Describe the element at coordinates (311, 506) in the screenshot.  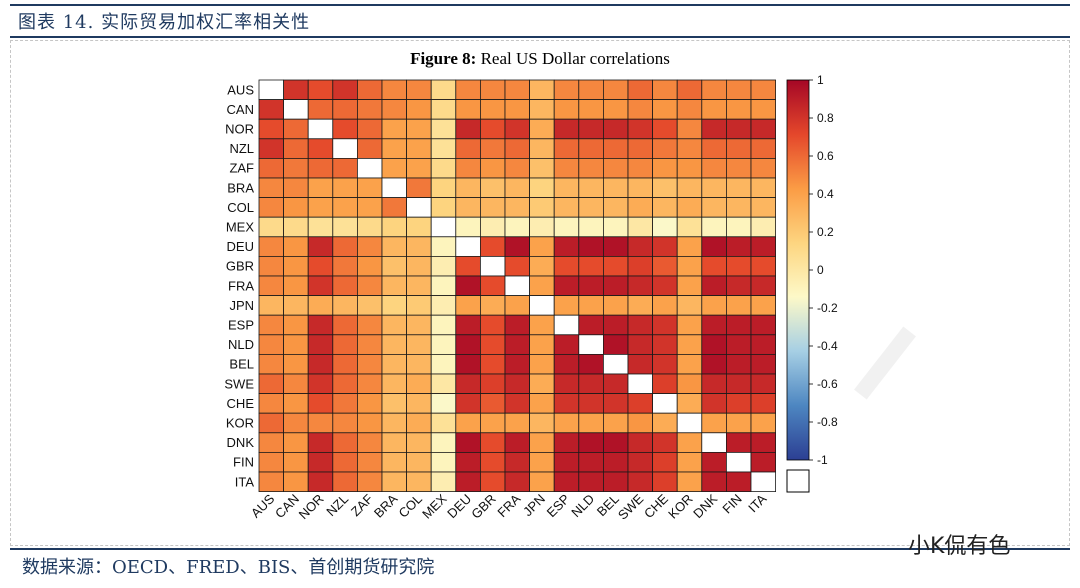
I see `column-label-nor: NOR` at that location.